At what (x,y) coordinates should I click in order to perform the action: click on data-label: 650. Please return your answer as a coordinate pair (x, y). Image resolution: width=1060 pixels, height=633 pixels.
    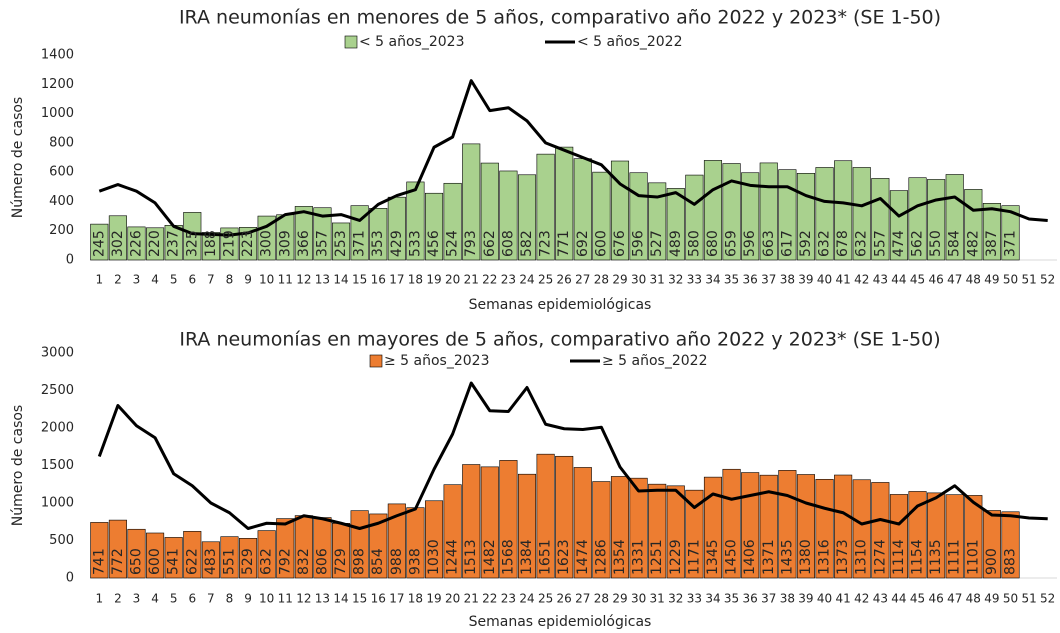
    Looking at the image, I should click on (136, 561).